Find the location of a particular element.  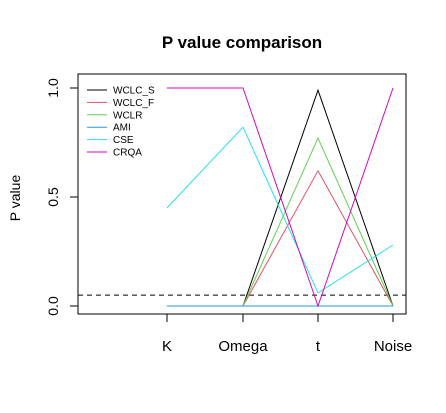

legend-label: WCLC_F is located at coordinates (133, 103).